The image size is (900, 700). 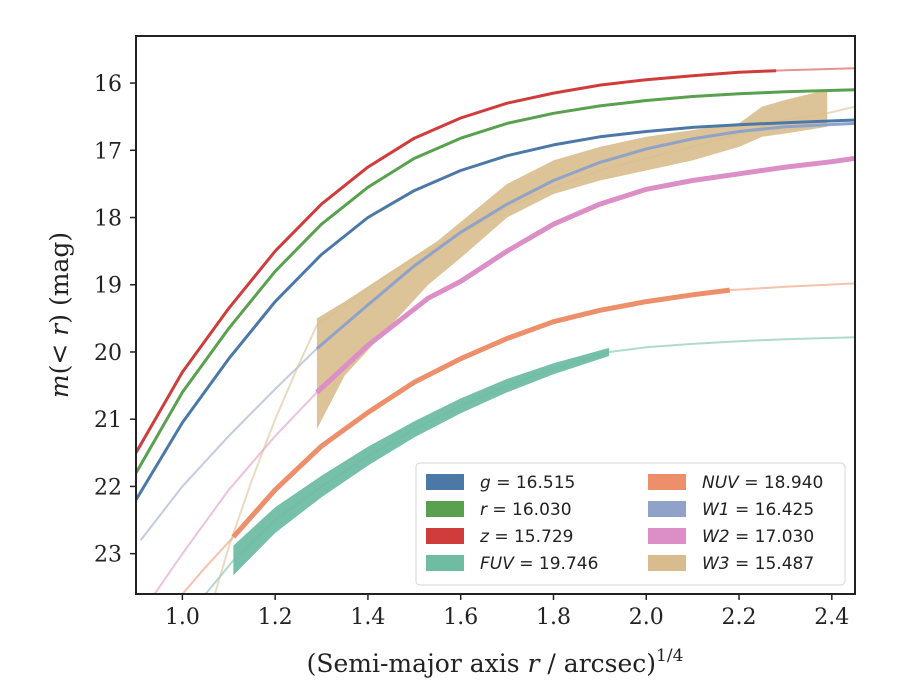 I want to click on x-tick-label: 2.4, so click(x=831, y=617).